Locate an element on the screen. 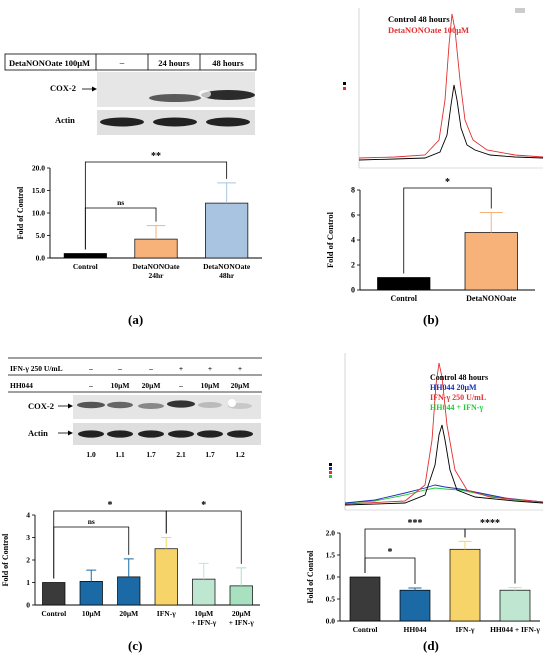  x-tick-label: 24hr is located at coordinates (157, 275).